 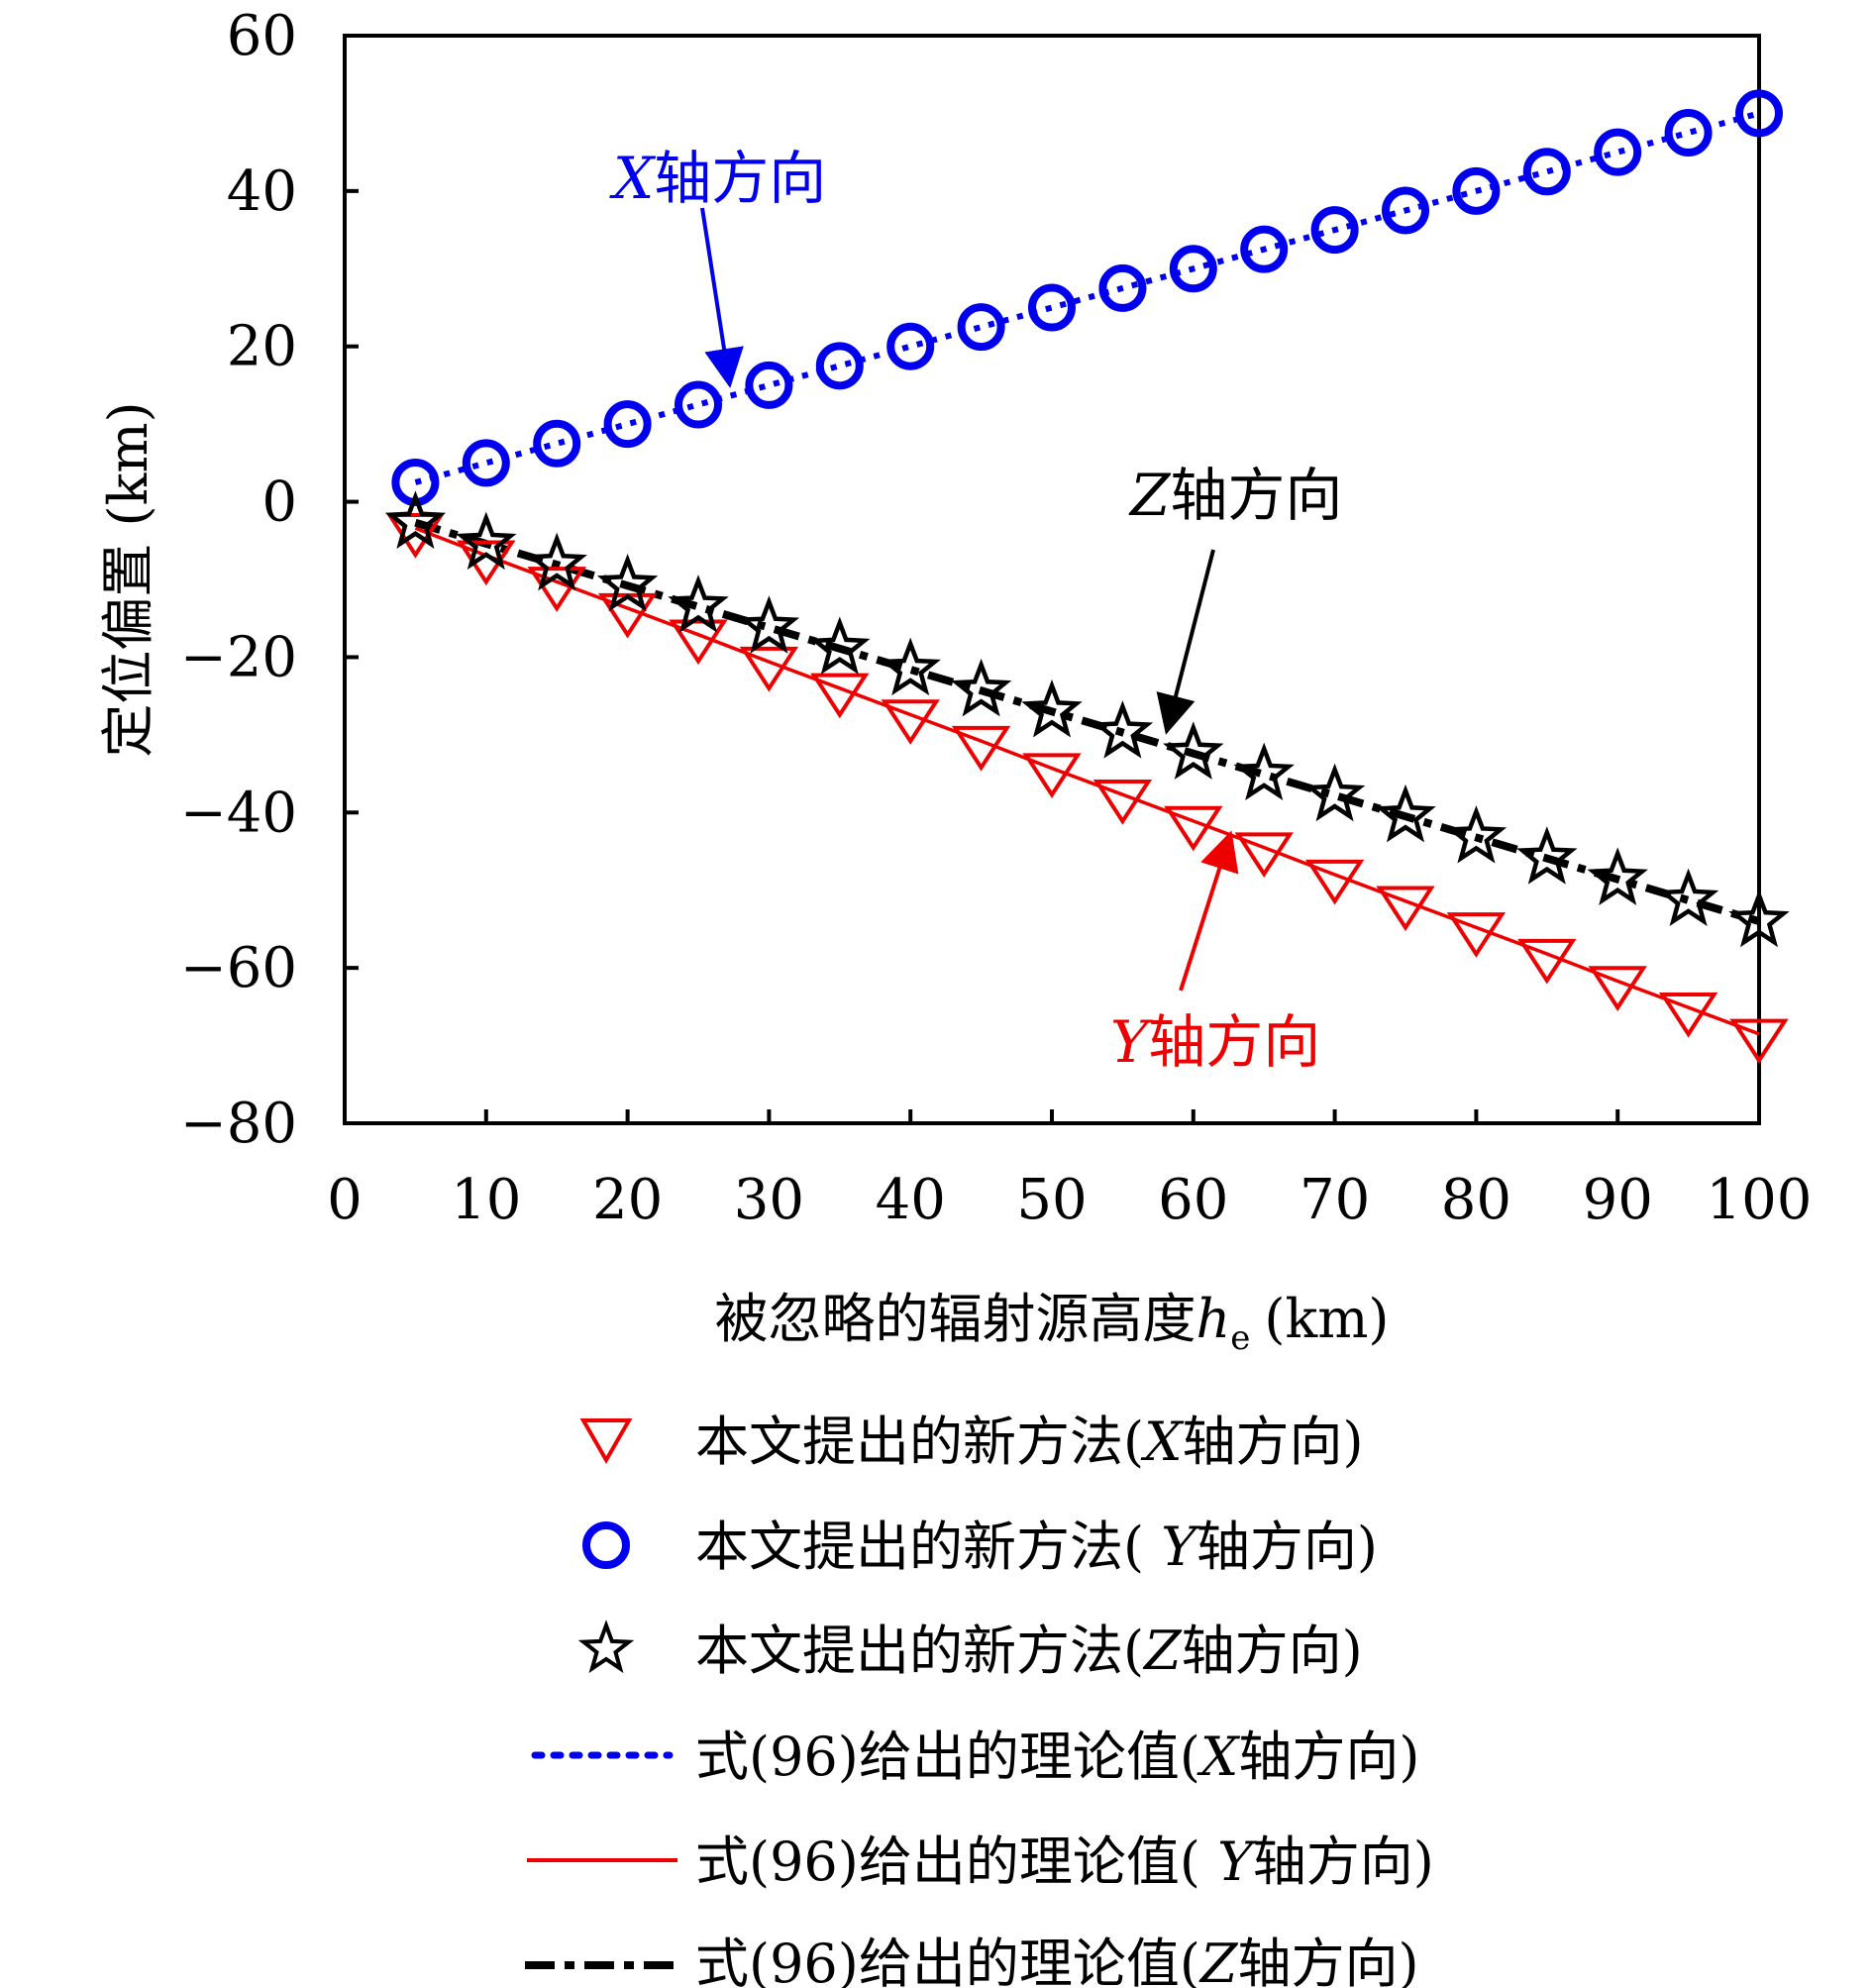 I want to click on y-tick-label: −20, so click(x=238, y=657).